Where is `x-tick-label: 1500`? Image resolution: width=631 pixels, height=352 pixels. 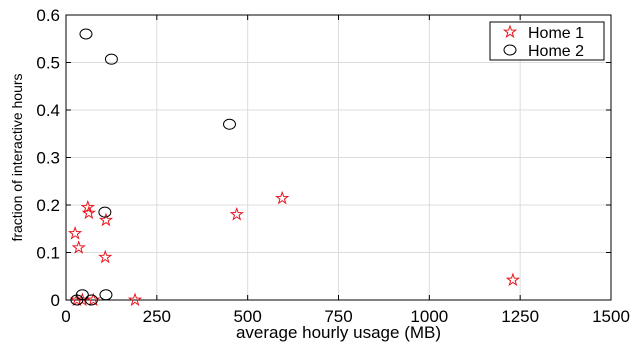 x-tick-label: 1500 is located at coordinates (611, 316).